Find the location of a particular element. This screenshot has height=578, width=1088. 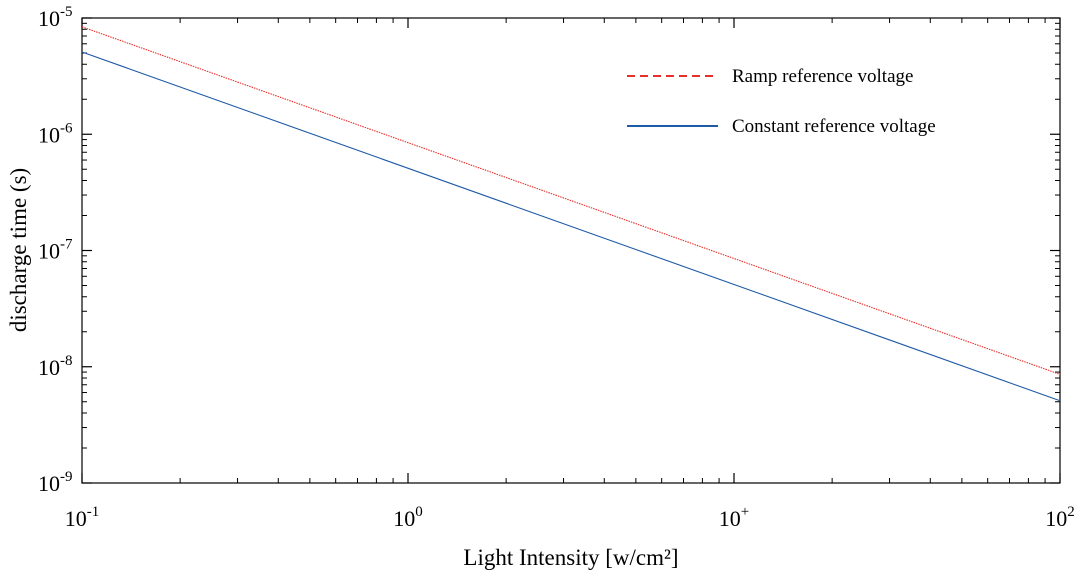

x-tick-exponent: + is located at coordinates (745, 512).